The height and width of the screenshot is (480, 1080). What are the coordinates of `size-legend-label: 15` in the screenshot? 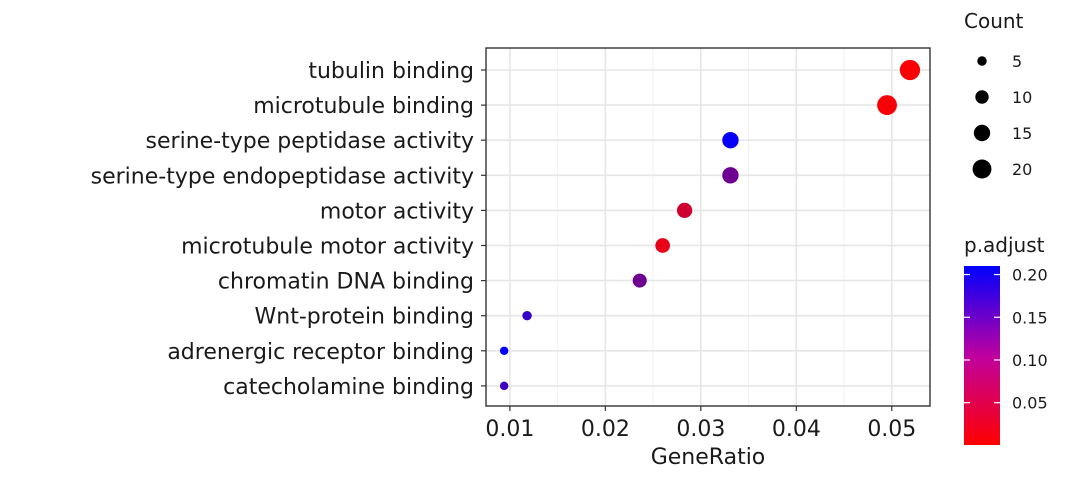 It's located at (1022, 133).